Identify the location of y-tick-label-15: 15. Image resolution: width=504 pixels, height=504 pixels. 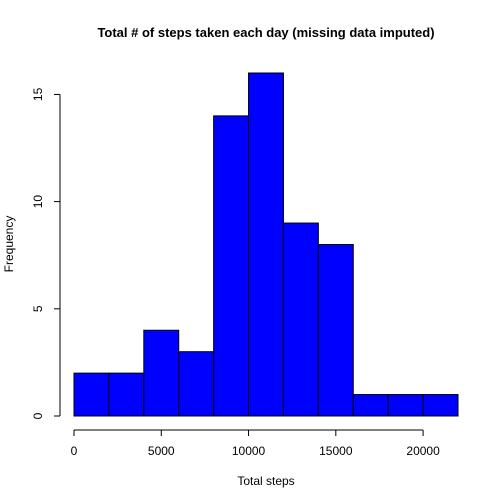
(38, 94).